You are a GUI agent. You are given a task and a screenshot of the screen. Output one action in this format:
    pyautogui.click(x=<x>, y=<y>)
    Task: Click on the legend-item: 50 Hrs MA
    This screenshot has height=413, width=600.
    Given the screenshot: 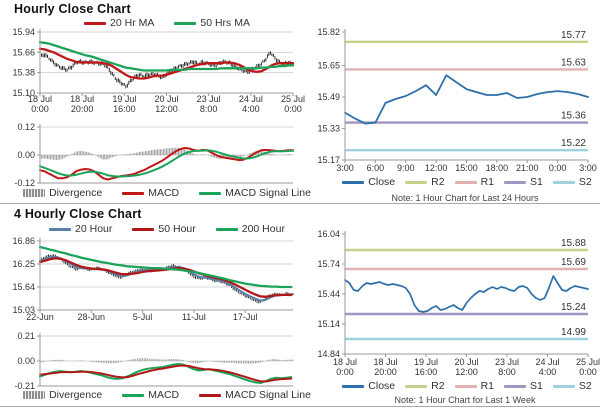 What is the action you would take?
    pyautogui.click(x=212, y=23)
    